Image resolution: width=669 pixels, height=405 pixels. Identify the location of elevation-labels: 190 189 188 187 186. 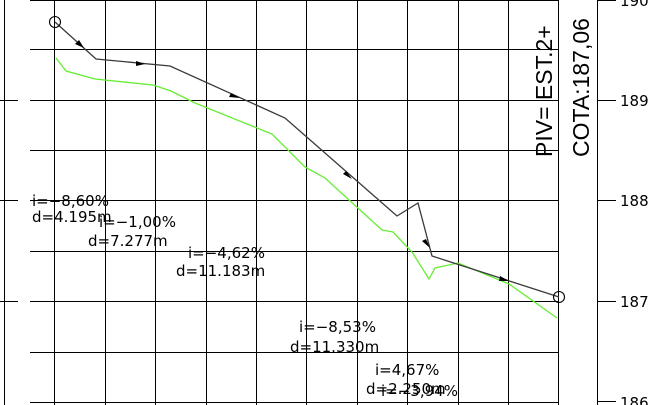
(634, 202).